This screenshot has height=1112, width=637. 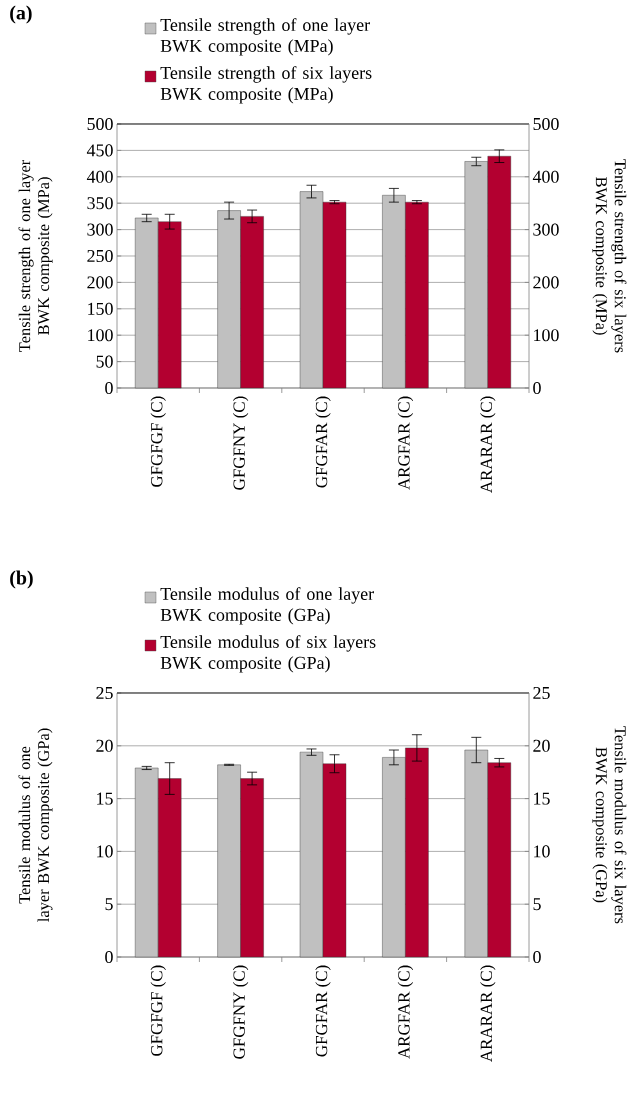 What do you see at coordinates (266, 85) in the screenshot?
I see `legend-label: Tensile strength of six layers BWK composite (MPa)` at bounding box center [266, 85].